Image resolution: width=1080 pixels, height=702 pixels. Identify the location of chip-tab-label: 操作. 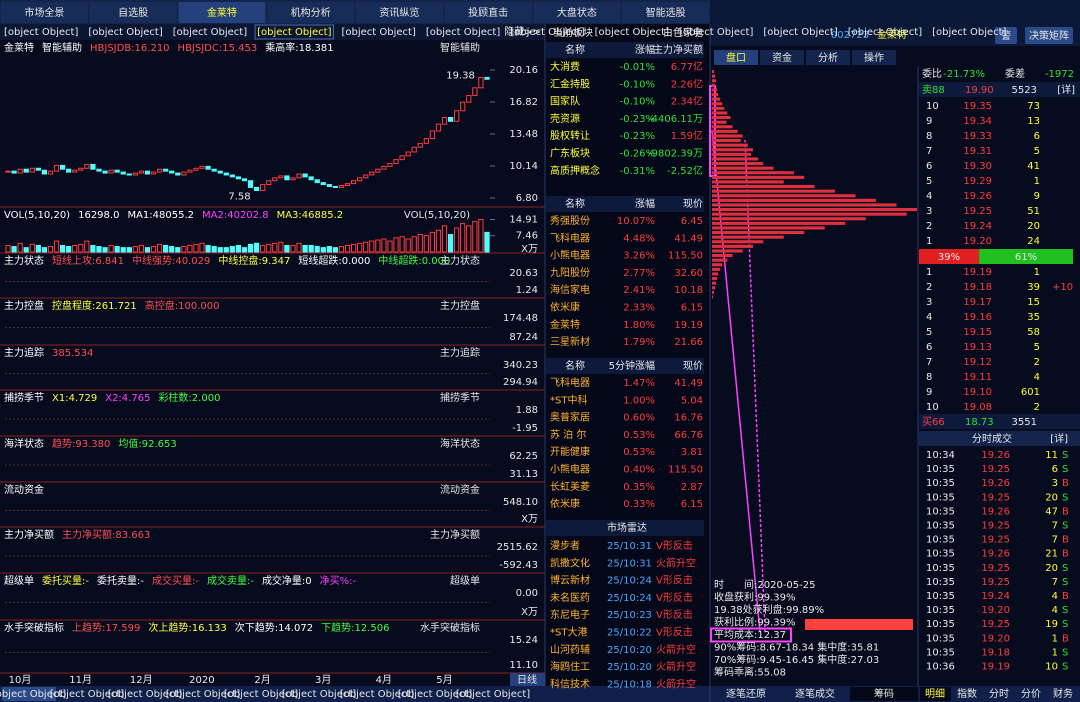
(874, 57).